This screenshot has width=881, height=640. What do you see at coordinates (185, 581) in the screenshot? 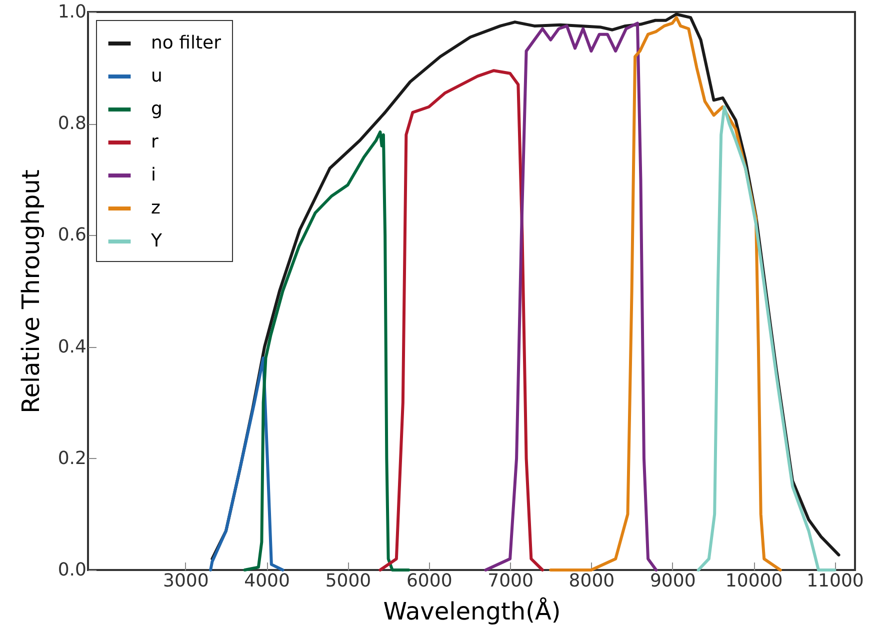
I see `x-tick-label: 3000` at bounding box center [185, 581].